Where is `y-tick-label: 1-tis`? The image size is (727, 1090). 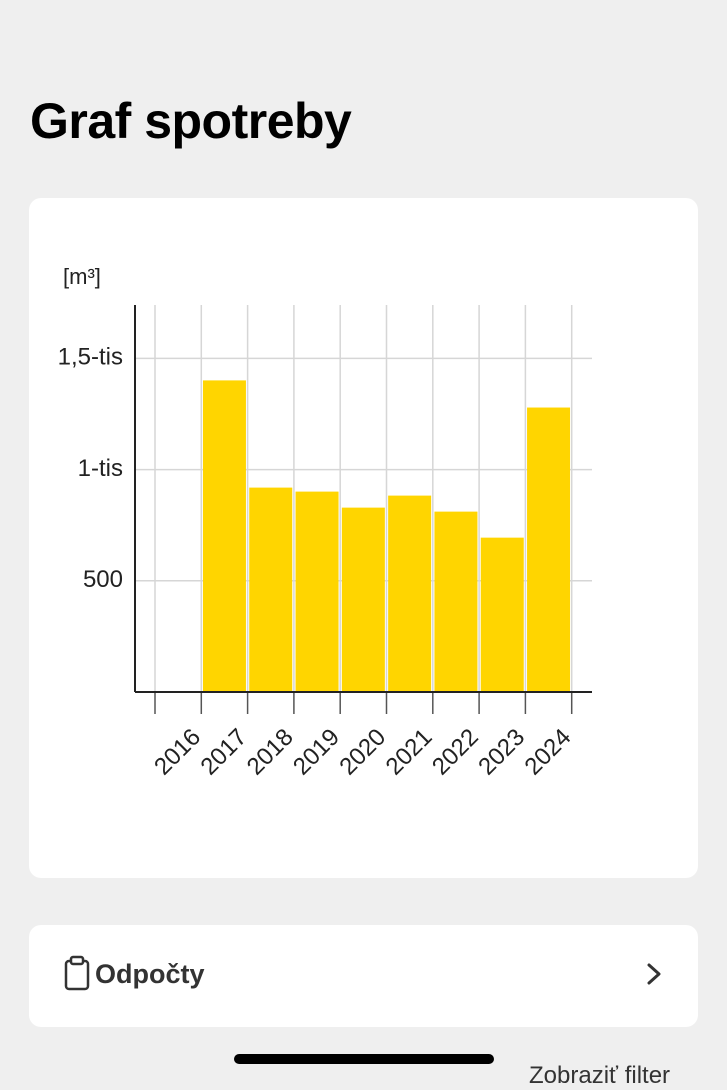 y-tick-label: 1-tis is located at coordinates (100, 468).